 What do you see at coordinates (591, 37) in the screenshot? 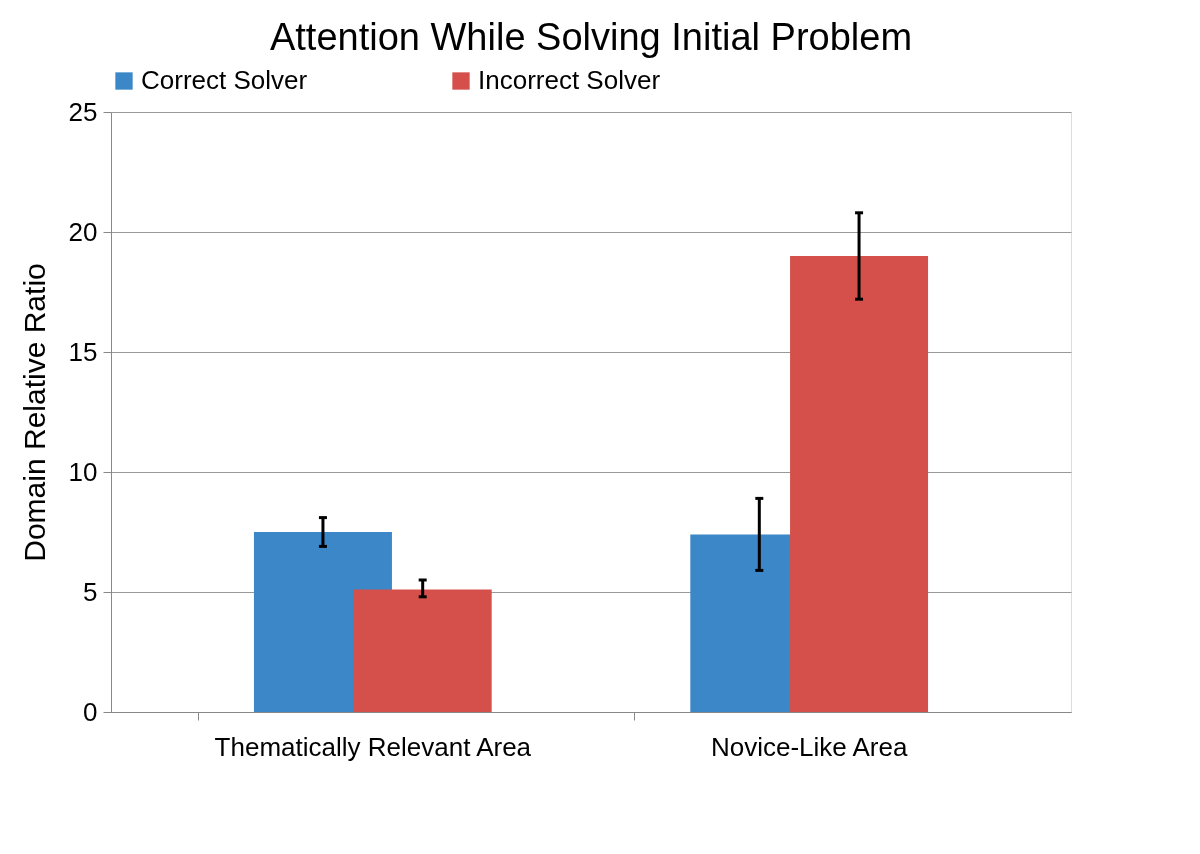
I see `chart-title: Attention While Solving Initial Problem` at bounding box center [591, 37].